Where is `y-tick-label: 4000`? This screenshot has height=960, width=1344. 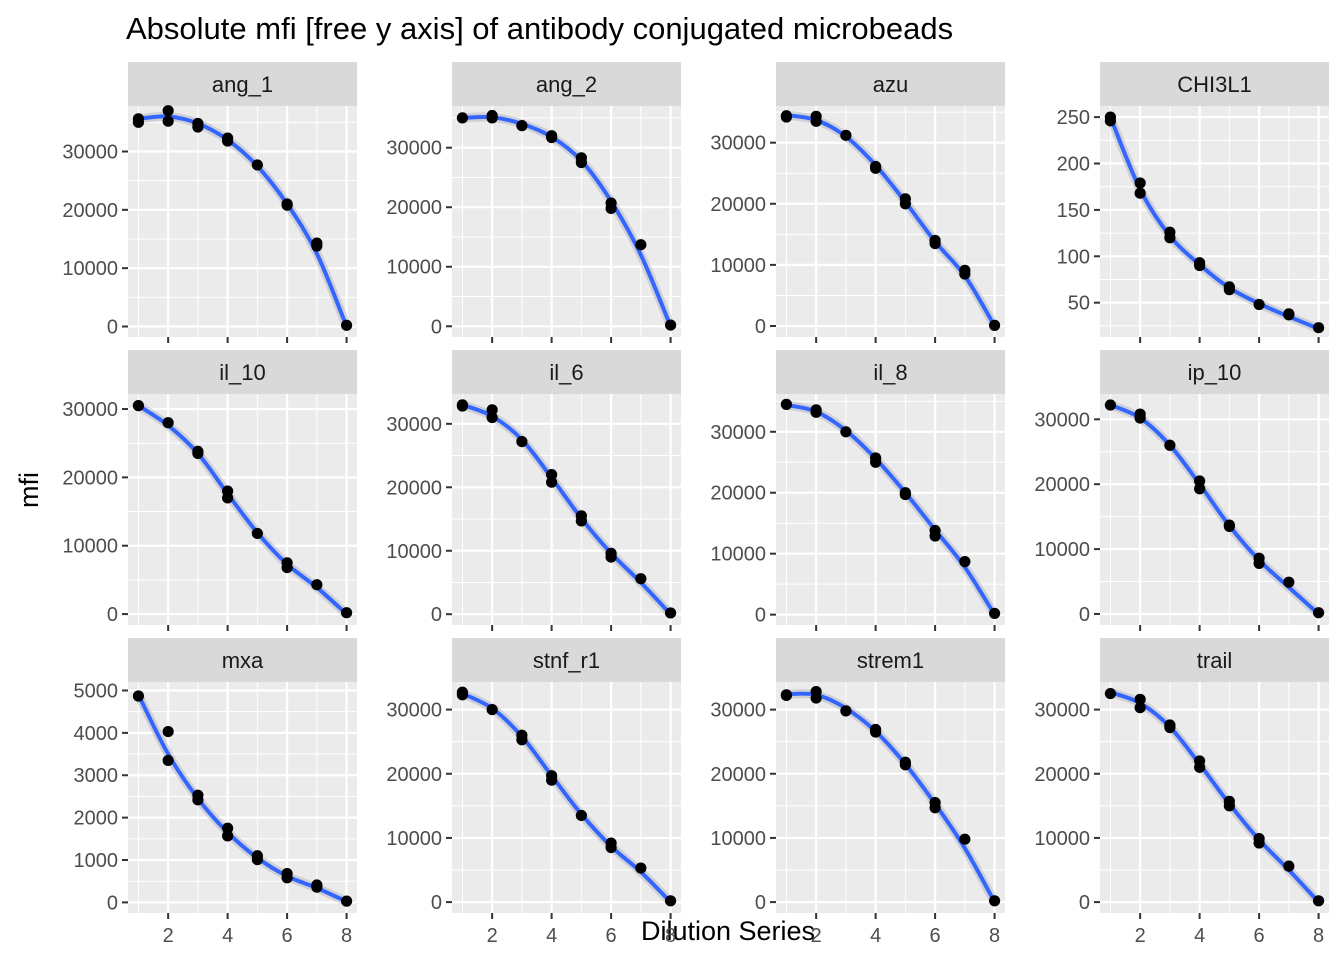 y-tick-label: 4000 is located at coordinates (96, 734).